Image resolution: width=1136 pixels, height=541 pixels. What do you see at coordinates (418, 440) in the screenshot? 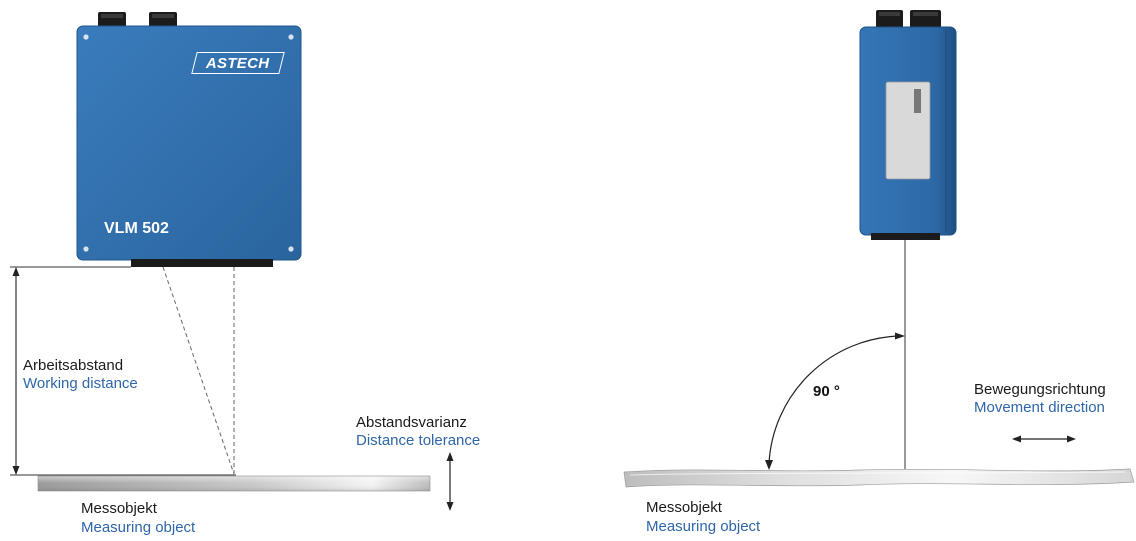
I see `distance-tolerance-label-en: Distance tolerance` at bounding box center [418, 440].